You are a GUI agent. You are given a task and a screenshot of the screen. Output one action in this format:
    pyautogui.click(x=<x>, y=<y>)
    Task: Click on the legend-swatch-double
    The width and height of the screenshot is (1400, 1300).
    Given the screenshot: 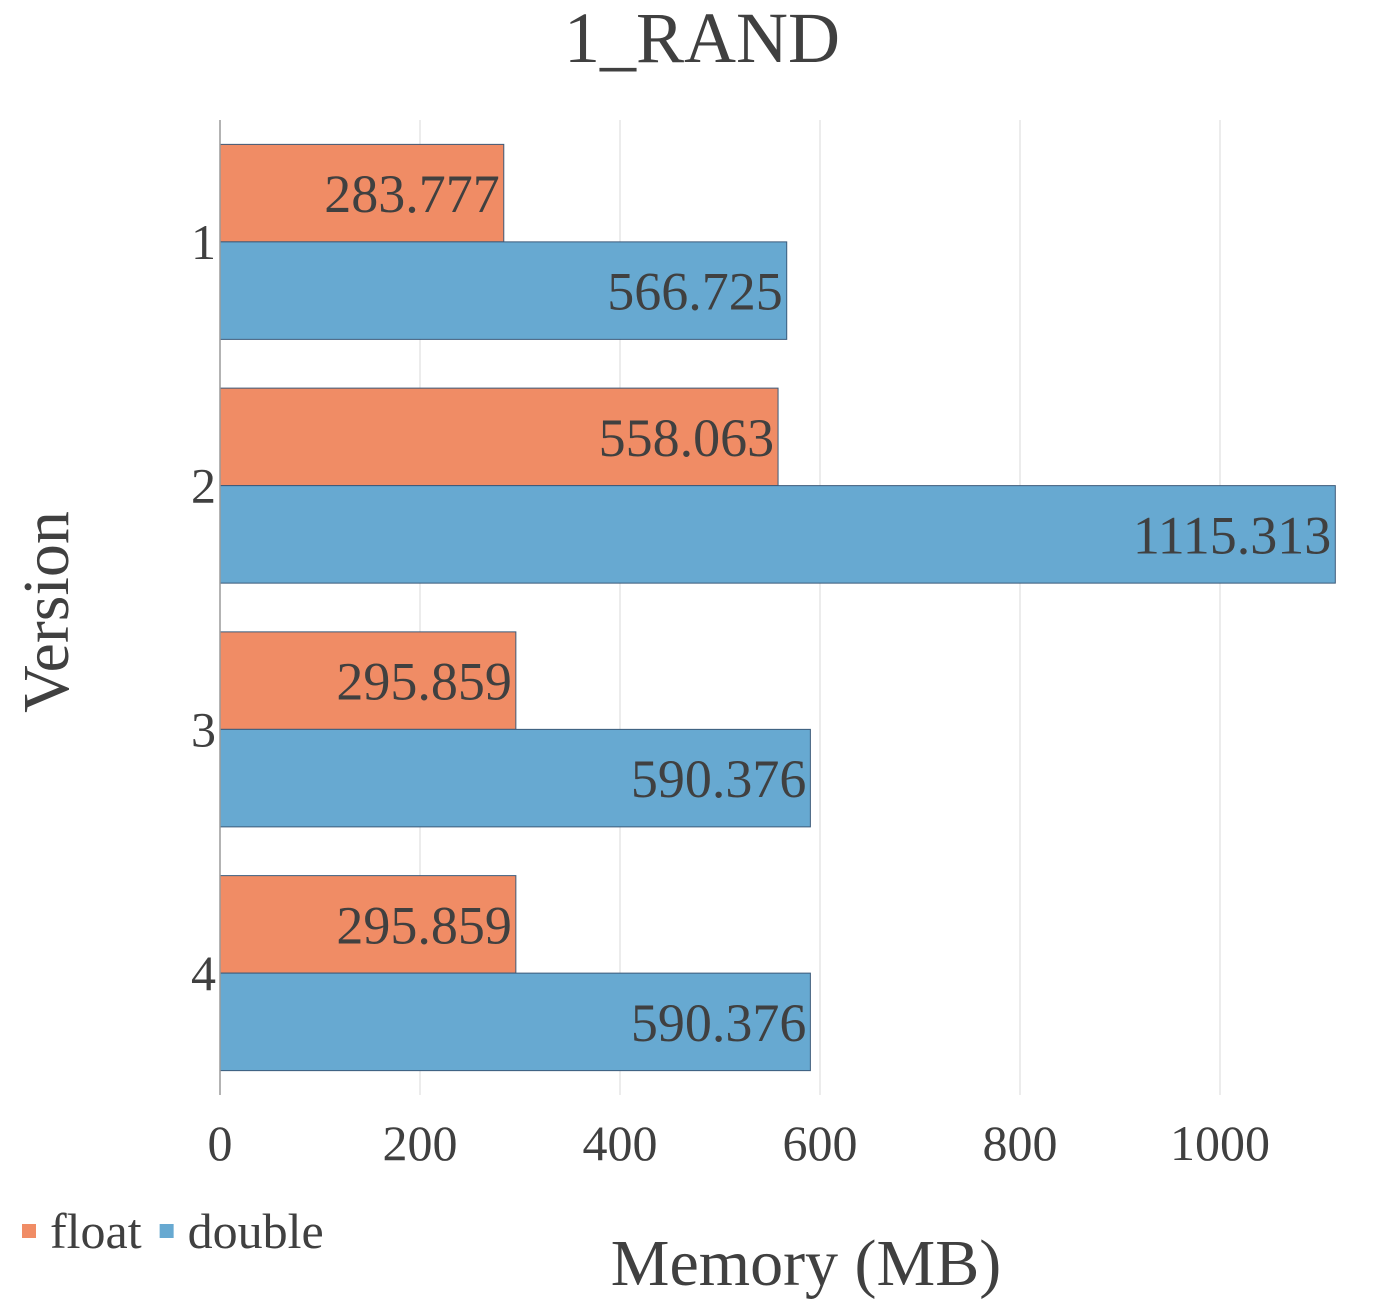 What is the action you would take?
    pyautogui.click(x=166, y=1231)
    